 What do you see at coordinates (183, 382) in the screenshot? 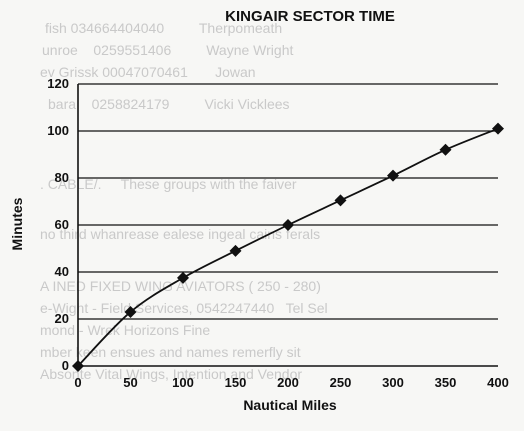
I see `x-tick-100: 100` at bounding box center [183, 382].